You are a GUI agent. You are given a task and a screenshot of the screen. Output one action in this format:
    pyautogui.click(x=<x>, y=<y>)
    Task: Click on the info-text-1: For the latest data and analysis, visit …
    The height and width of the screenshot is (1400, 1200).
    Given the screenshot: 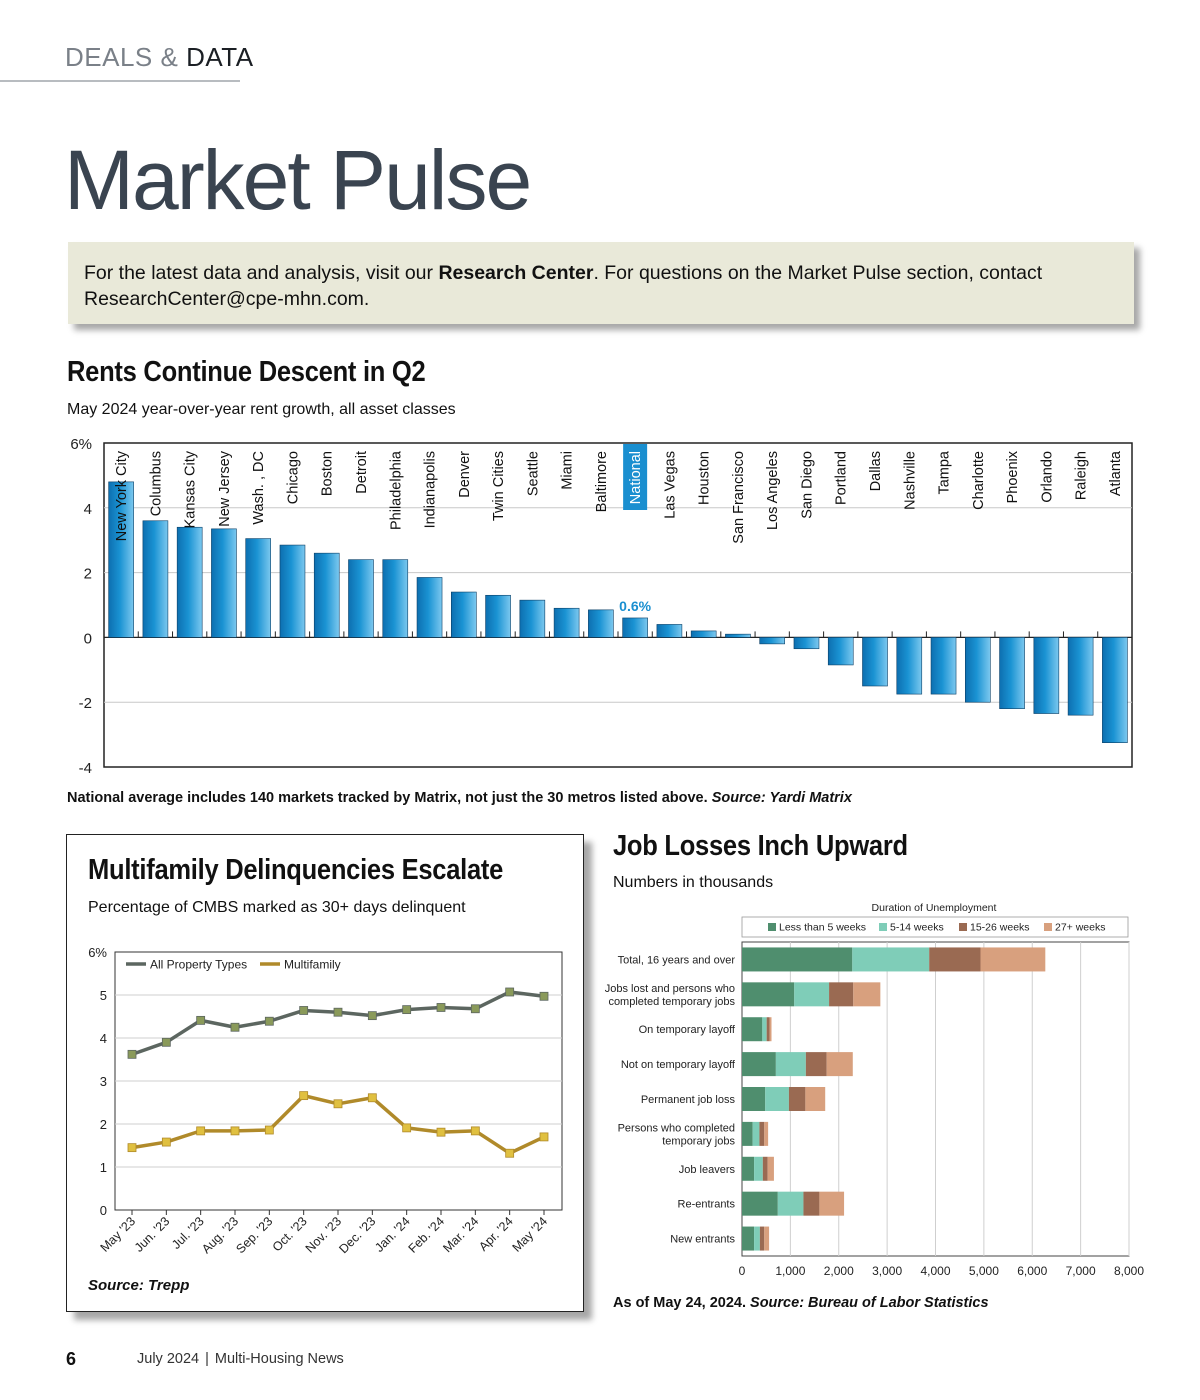 What is the action you would take?
    pyautogui.click(x=261, y=273)
    